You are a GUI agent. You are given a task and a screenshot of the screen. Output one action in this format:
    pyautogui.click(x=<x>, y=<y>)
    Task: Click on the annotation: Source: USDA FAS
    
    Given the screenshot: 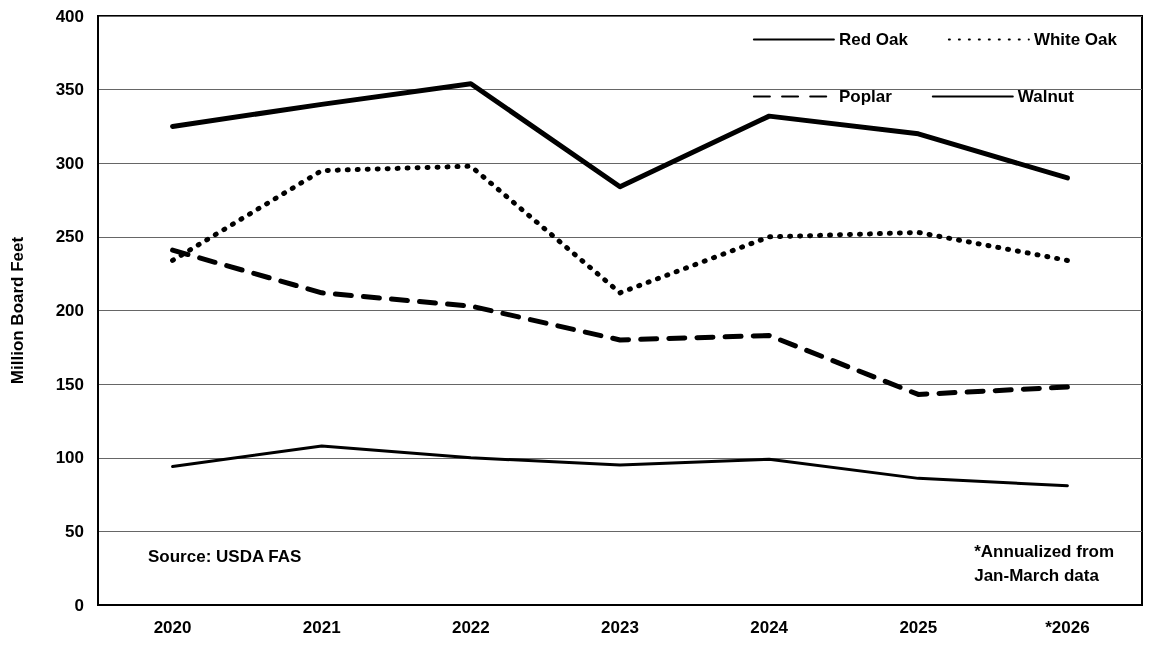 What is the action you would take?
    pyautogui.click(x=225, y=556)
    